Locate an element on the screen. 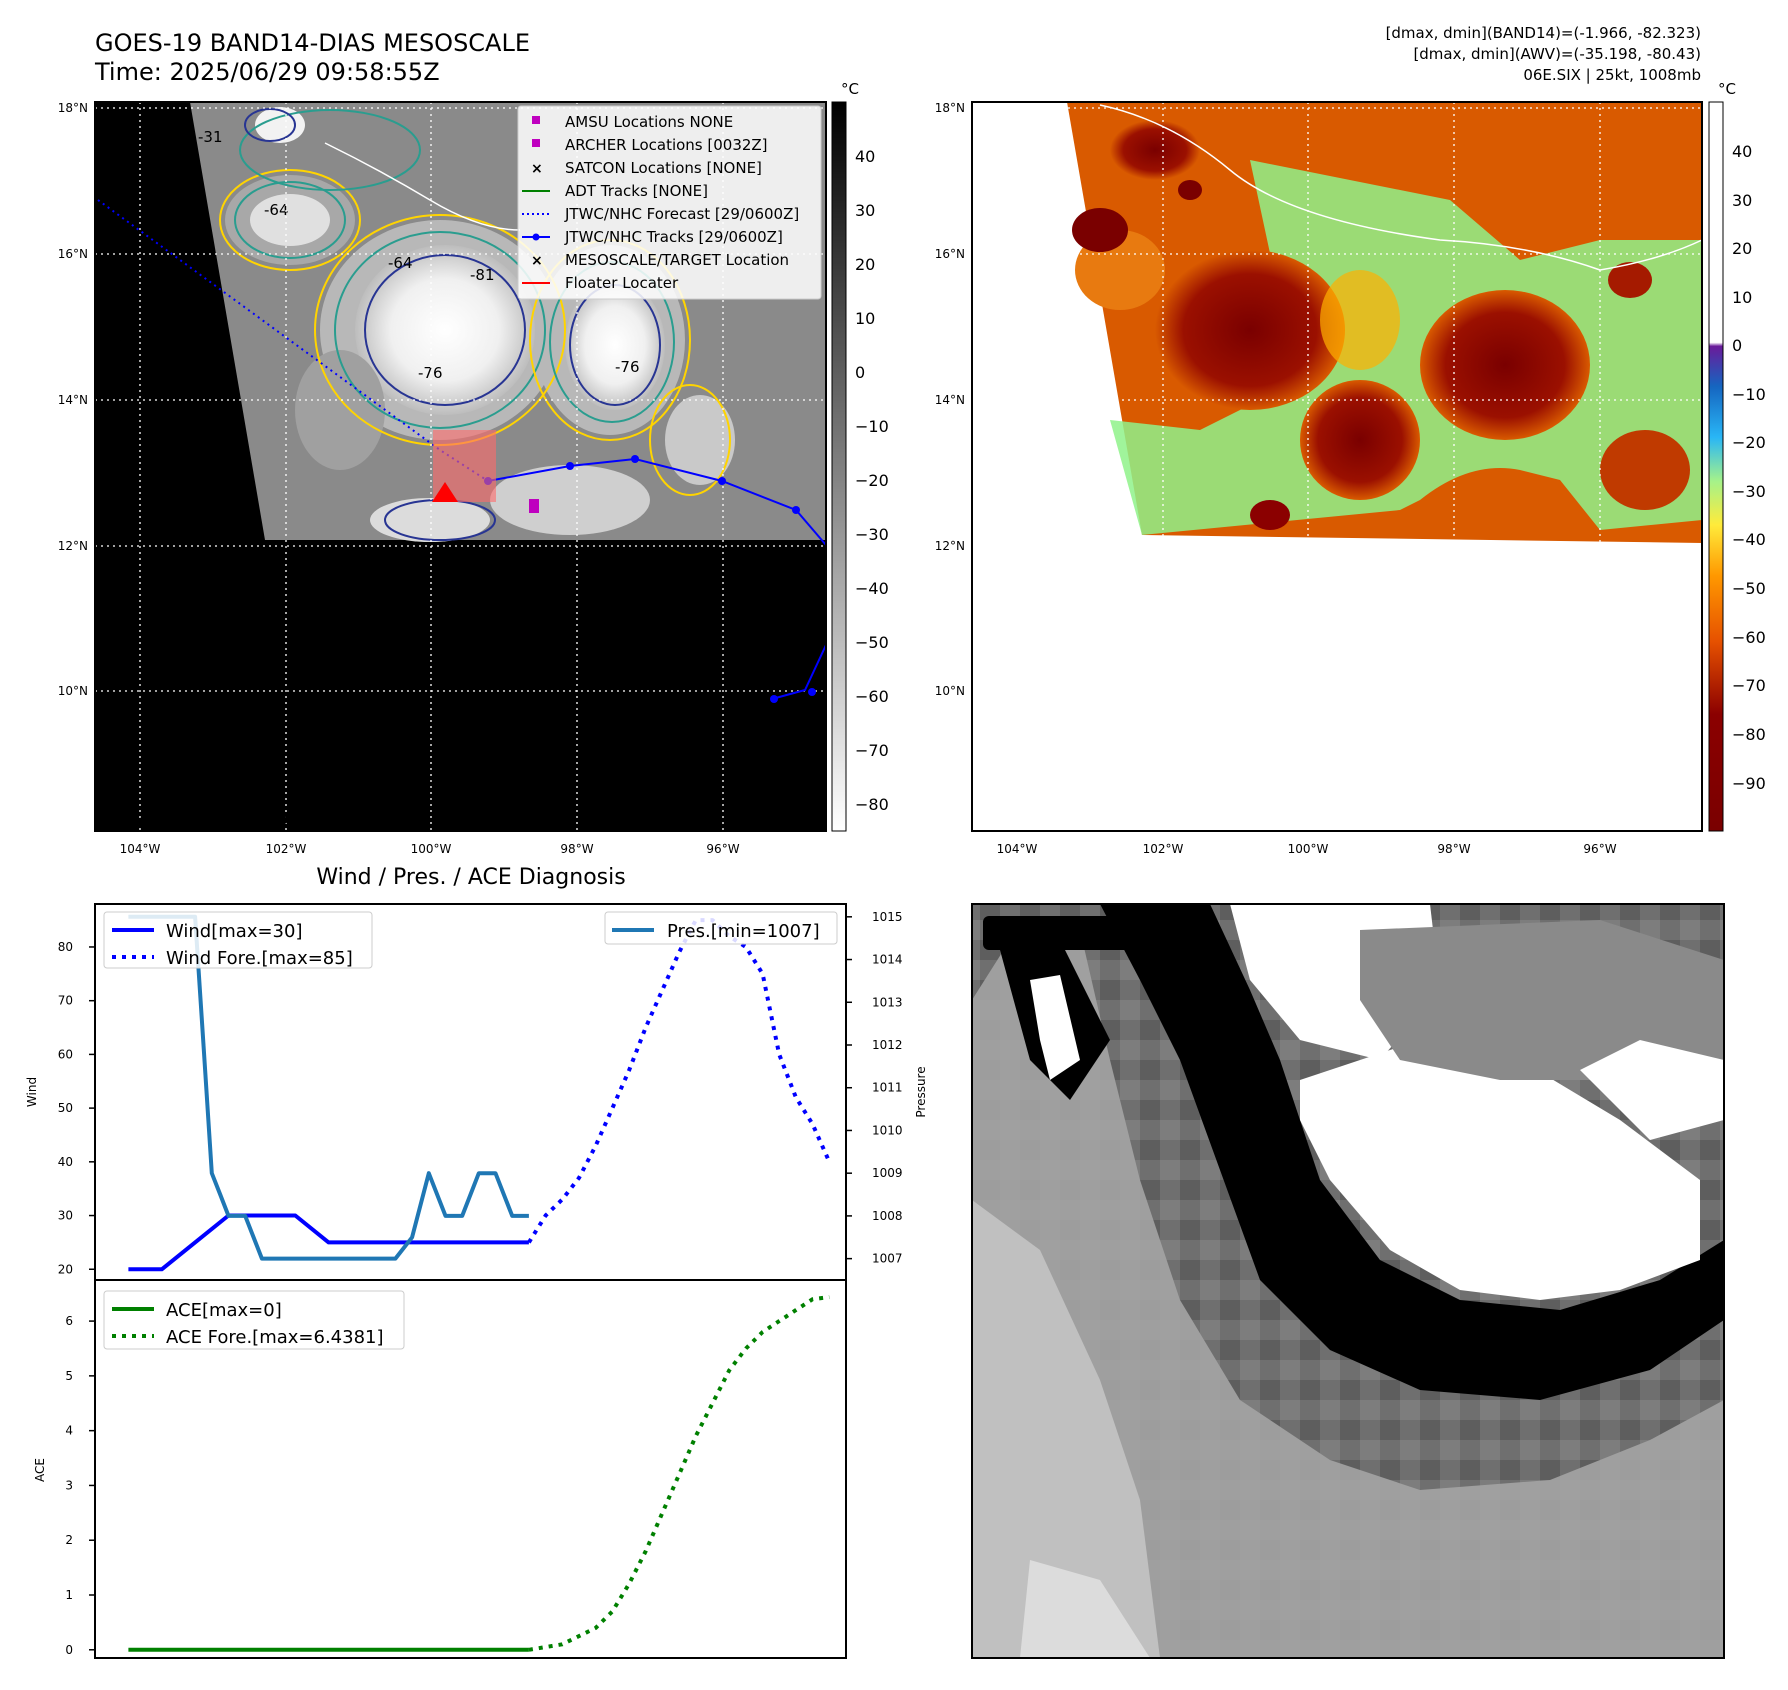 This screenshot has height=1690, width=1788. svg-text: Pres.[min=1007] is located at coordinates (743, 931).